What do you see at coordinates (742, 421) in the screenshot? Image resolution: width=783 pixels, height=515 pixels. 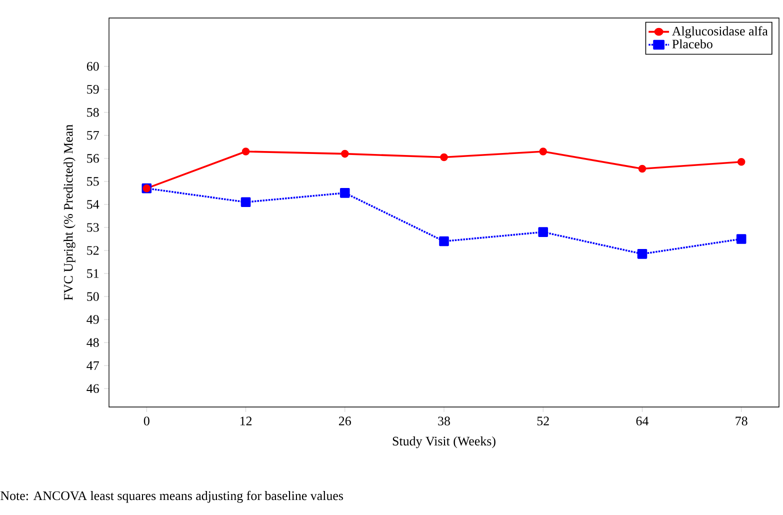 I see `x-tick-label: 78` at bounding box center [742, 421].